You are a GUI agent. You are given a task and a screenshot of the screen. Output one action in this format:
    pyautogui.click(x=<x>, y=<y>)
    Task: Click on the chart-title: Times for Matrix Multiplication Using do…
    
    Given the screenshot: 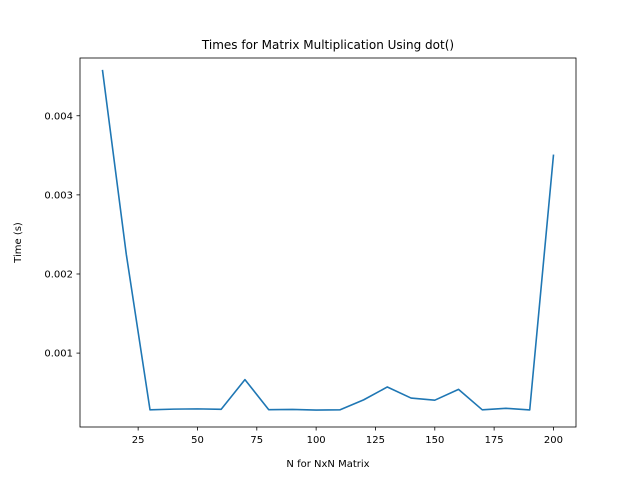 What is the action you would take?
    pyautogui.click(x=327, y=45)
    